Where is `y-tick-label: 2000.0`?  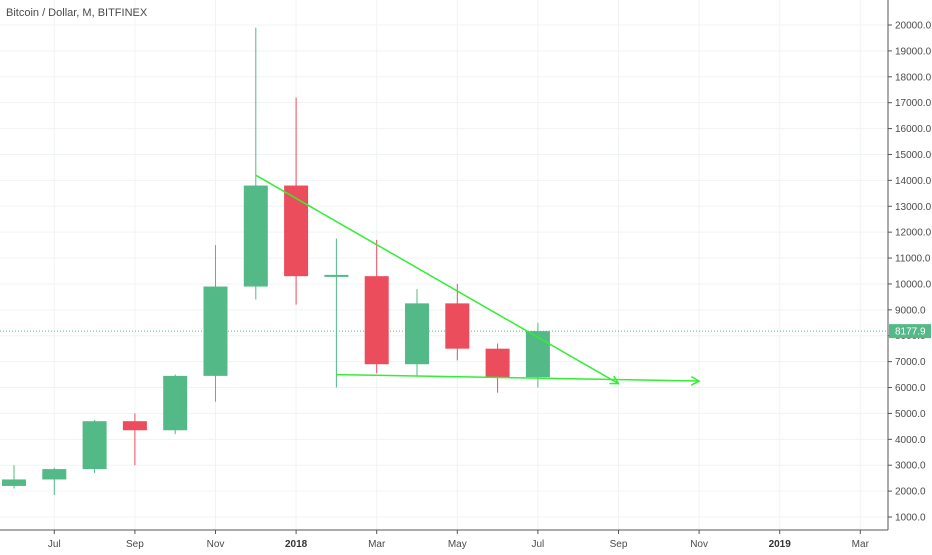 y-tick-label: 2000.0 is located at coordinates (910, 492).